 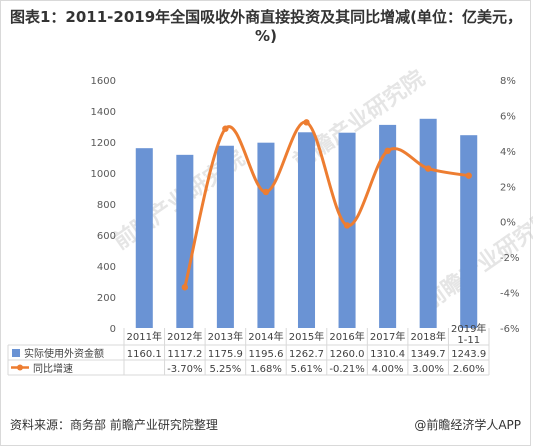 What do you see at coordinates (103, 143) in the screenshot?
I see `left-axis-tick-label: 1200` at bounding box center [103, 143].